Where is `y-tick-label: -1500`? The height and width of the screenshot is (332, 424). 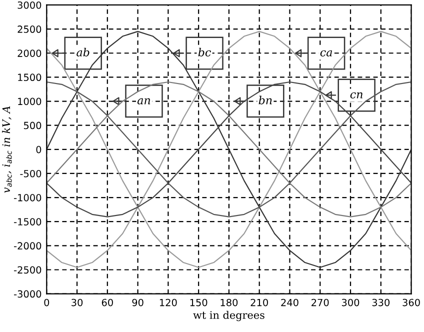 y-tick-label: -1500 is located at coordinates (28, 222).